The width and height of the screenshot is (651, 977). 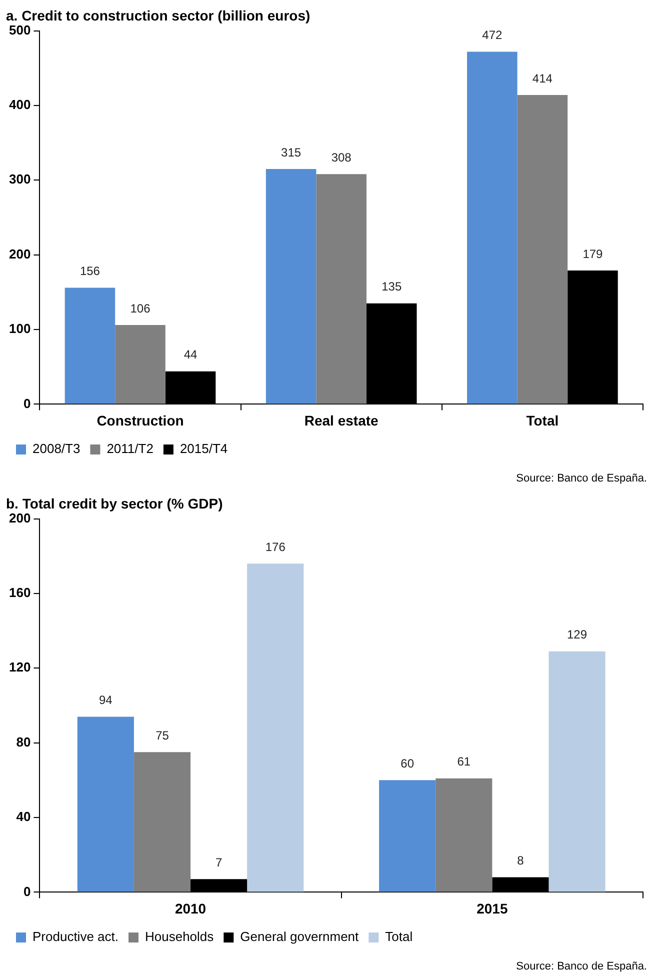 I want to click on y-tick-label: 120, so click(x=19, y=667).